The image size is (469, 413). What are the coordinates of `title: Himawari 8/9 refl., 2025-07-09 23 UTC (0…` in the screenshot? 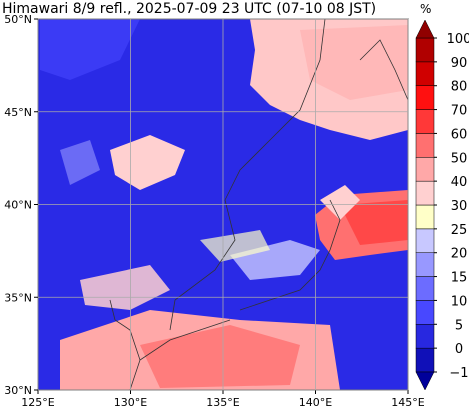 It's located at (189, 9).